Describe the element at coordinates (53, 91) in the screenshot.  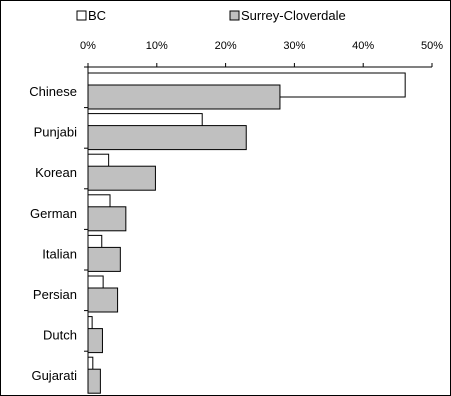
I see `category-label-chinese: Chinese` at that location.